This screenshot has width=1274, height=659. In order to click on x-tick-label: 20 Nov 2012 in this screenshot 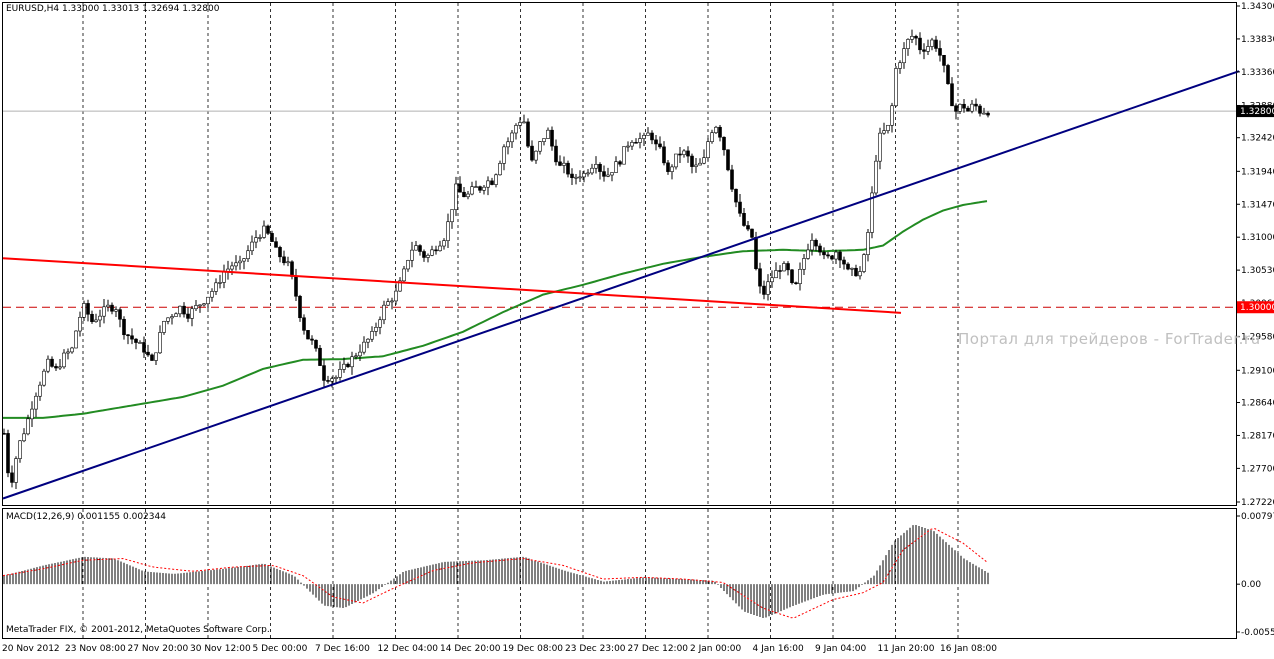, I will do `click(31, 649)`.